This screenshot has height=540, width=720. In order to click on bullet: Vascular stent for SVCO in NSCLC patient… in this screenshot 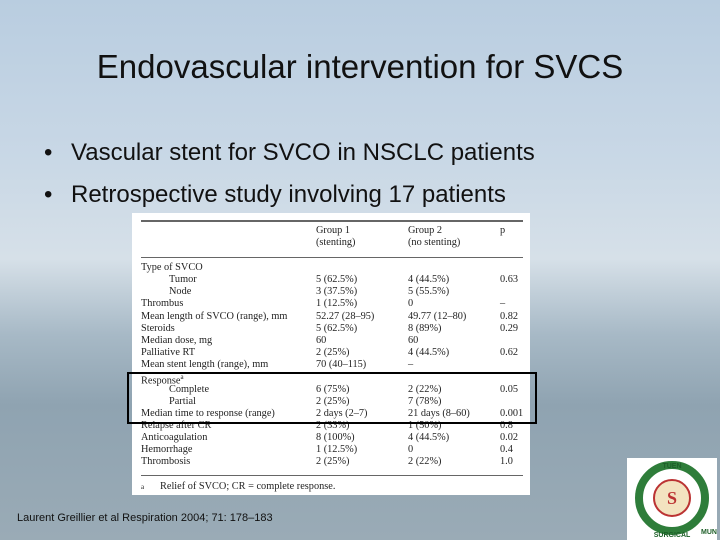, I will do `click(289, 153)`.